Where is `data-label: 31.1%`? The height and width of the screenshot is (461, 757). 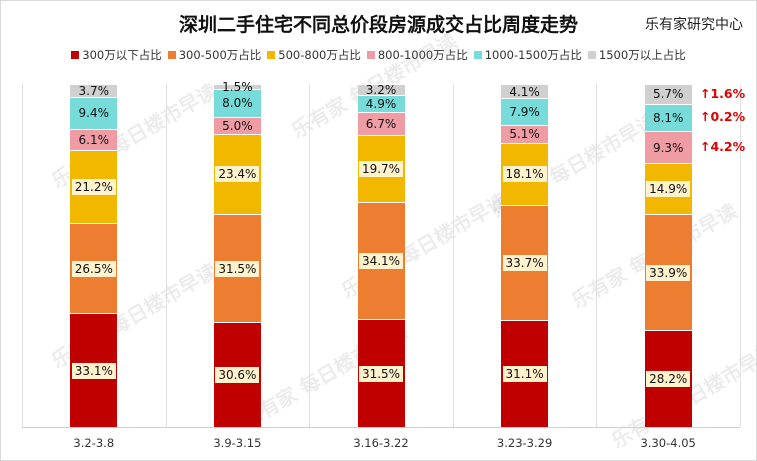 data-label: 31.1% is located at coordinates (524, 374).